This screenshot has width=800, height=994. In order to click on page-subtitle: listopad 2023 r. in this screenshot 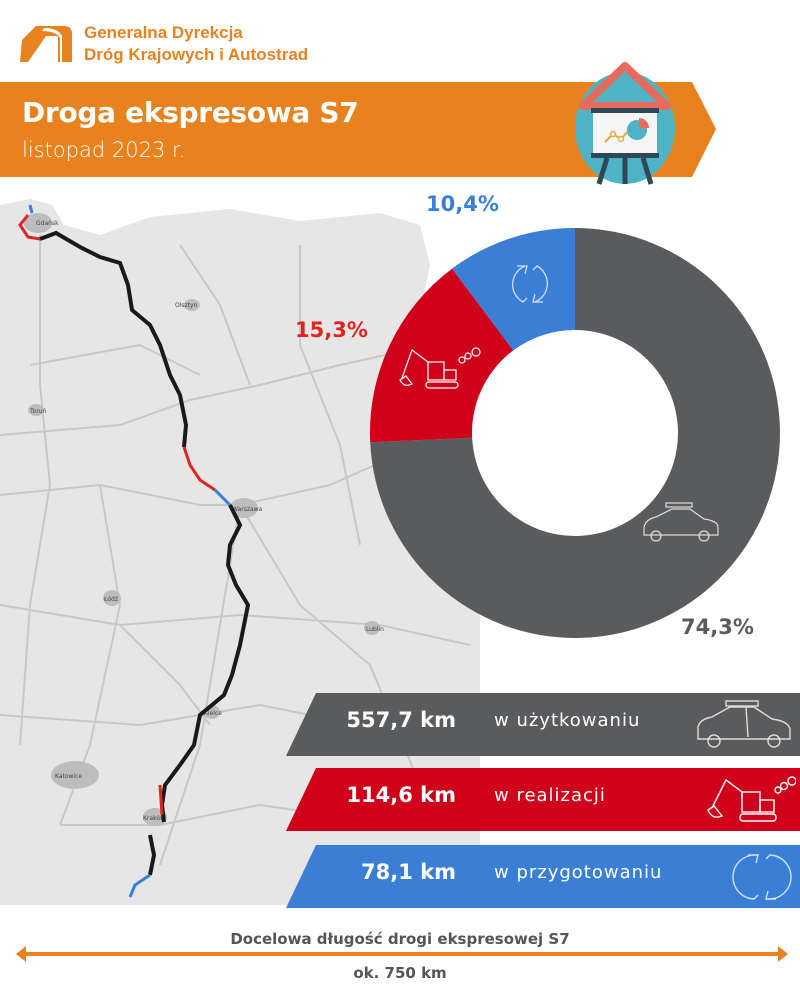, I will do `click(104, 150)`.